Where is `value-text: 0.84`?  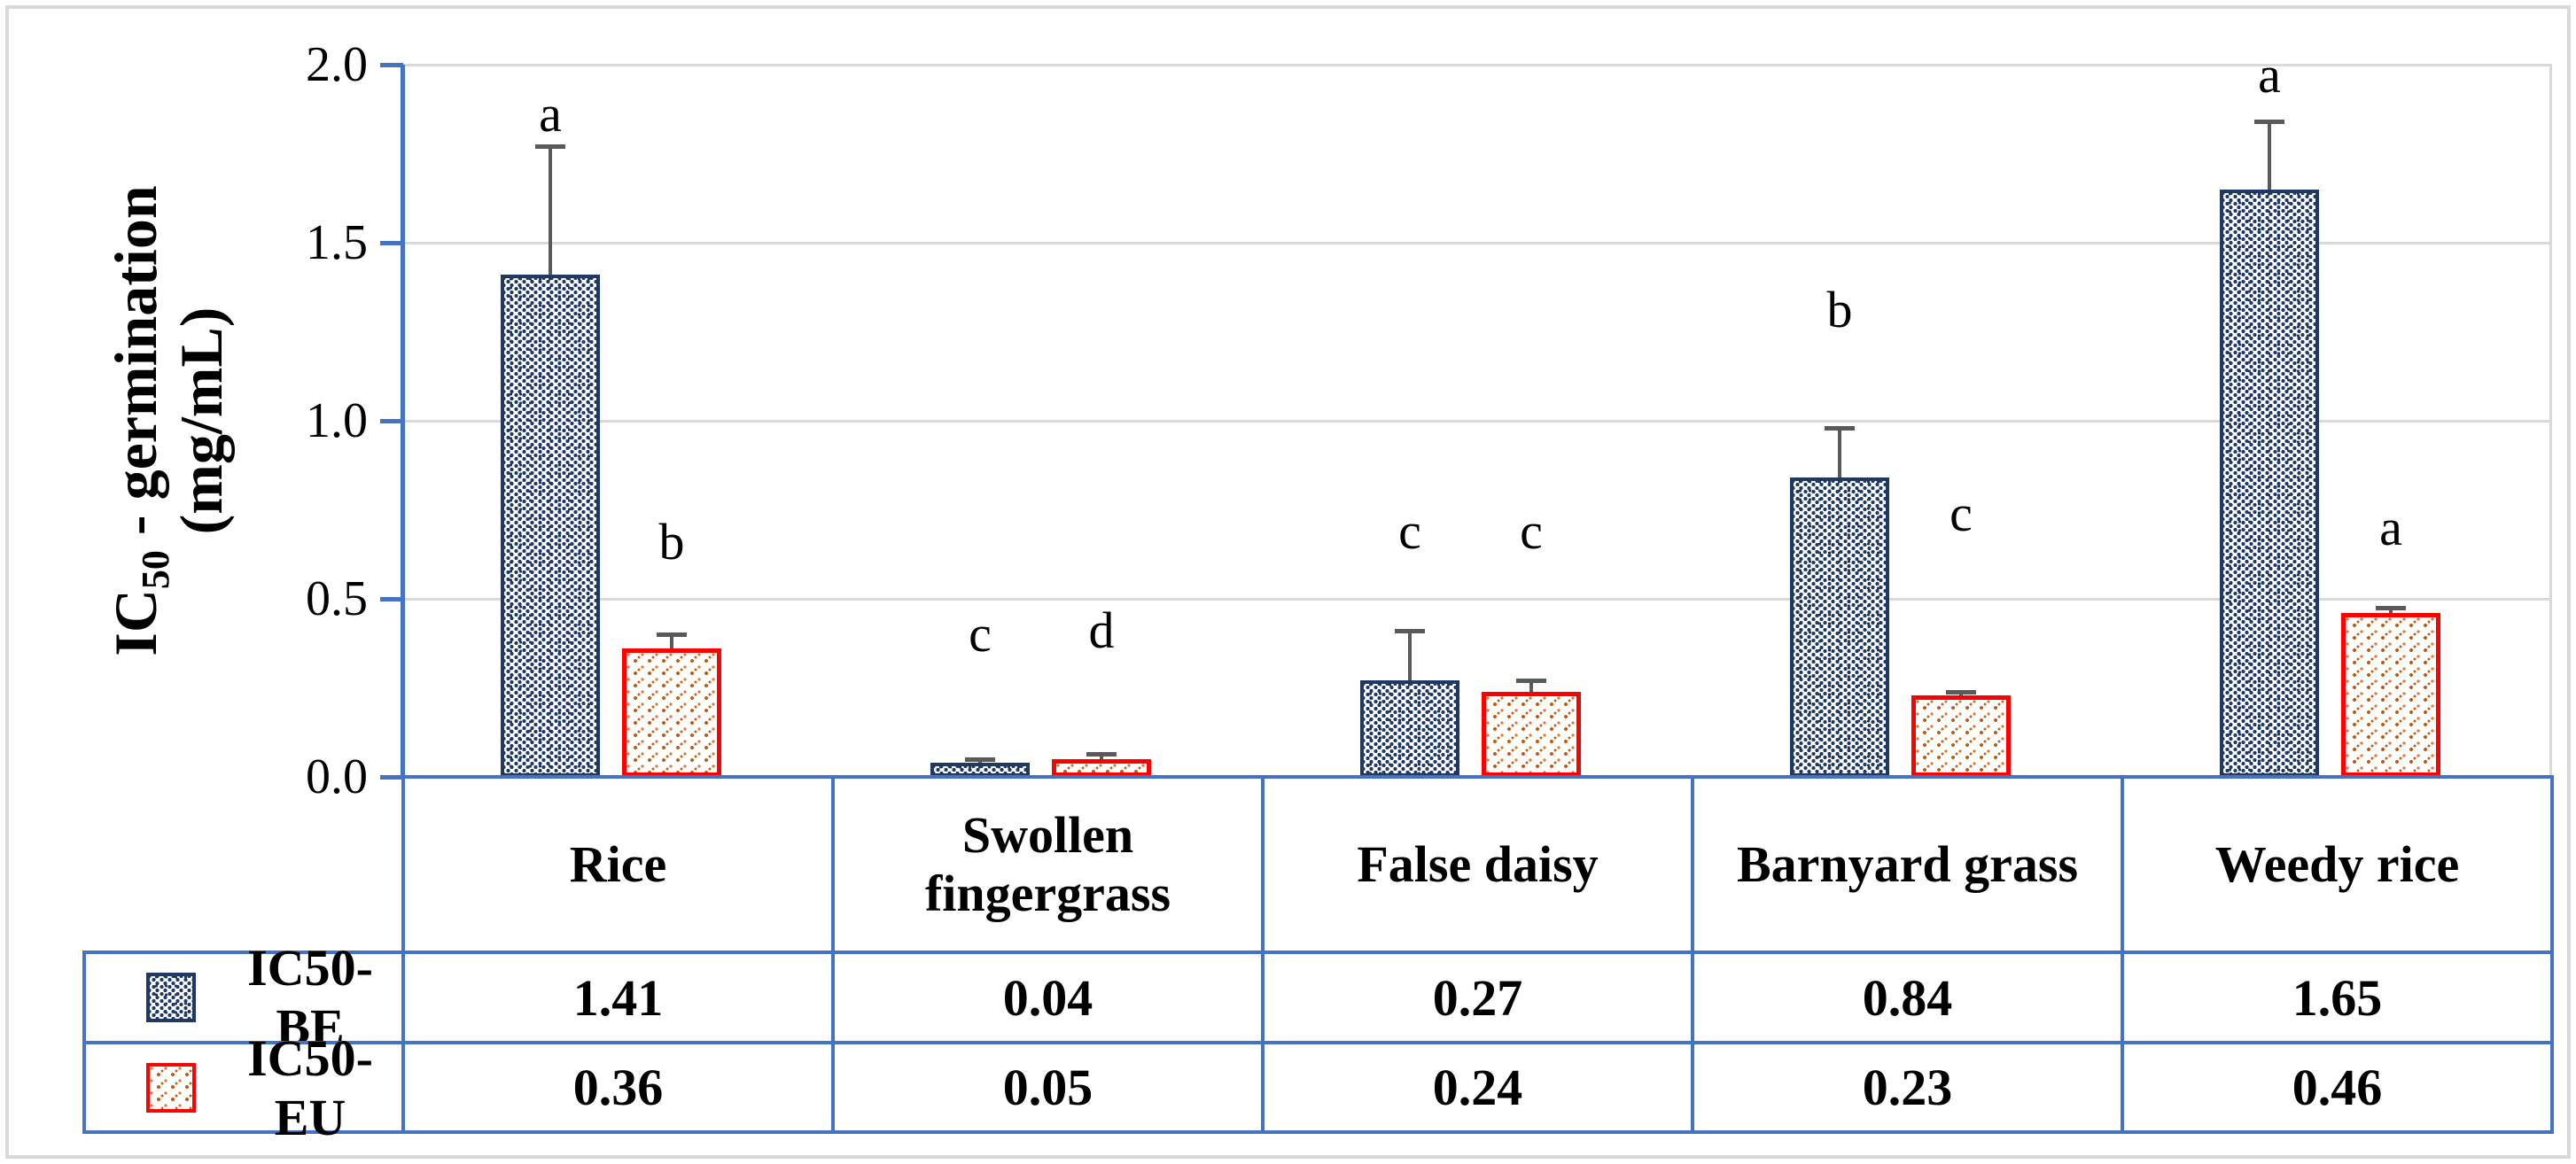 value-text: 0.84 is located at coordinates (1907, 997).